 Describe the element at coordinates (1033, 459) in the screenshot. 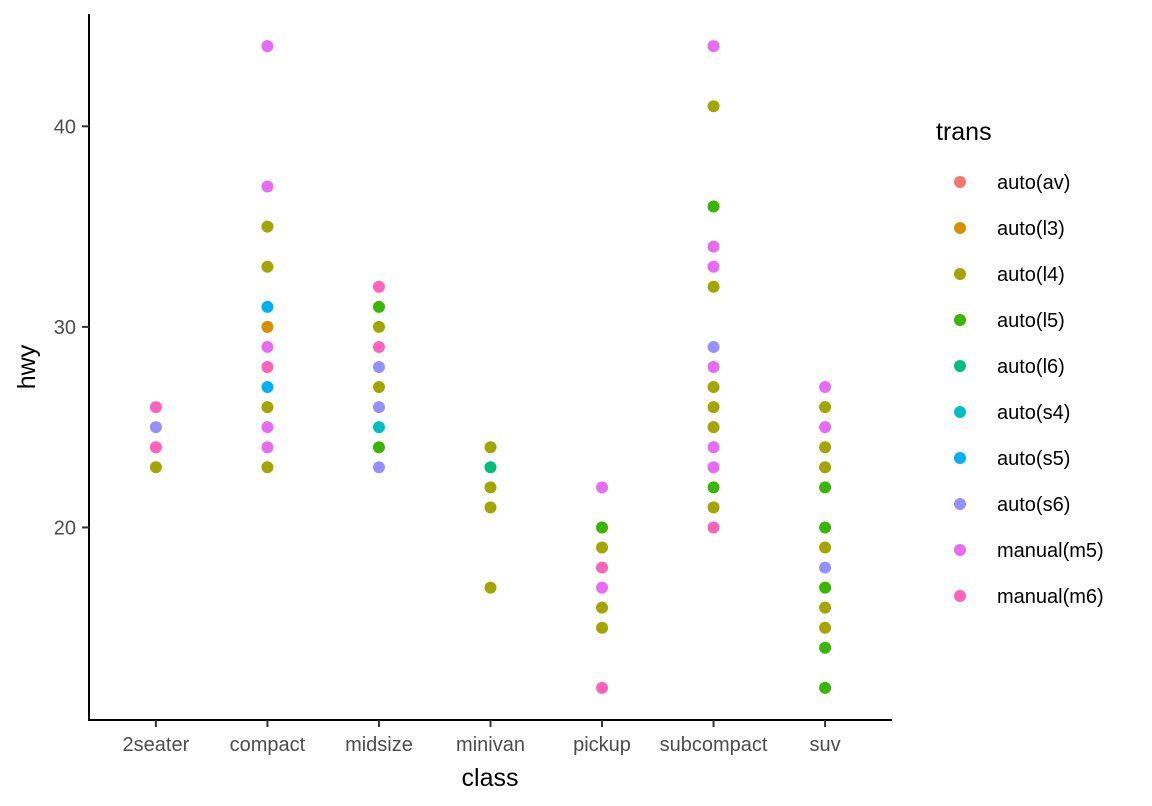

I see `legend-label: auto(s5)` at that location.